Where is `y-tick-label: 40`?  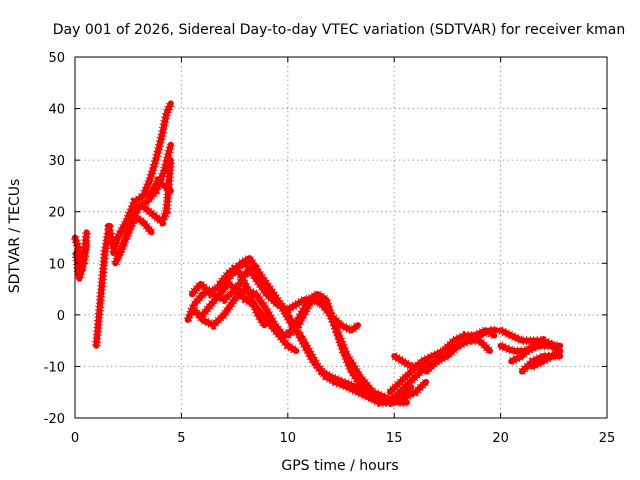
y-tick-label: 40 is located at coordinates (56, 110).